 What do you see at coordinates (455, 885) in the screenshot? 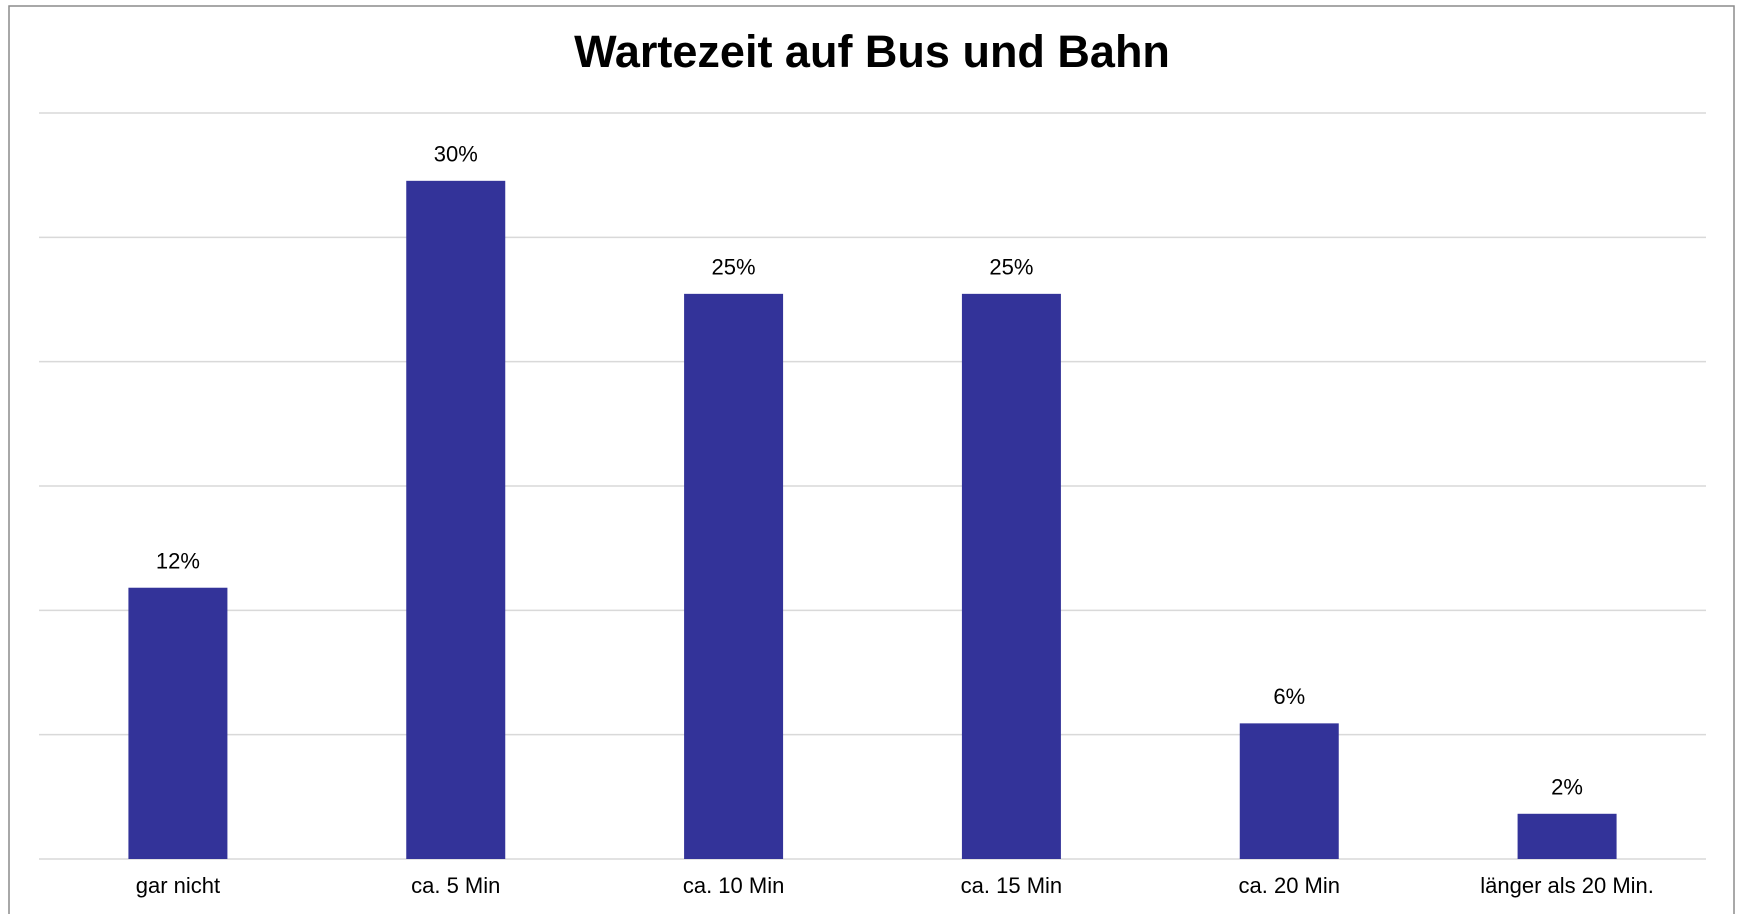
I see `x-tick-label: ca. 5 Min` at bounding box center [455, 885].